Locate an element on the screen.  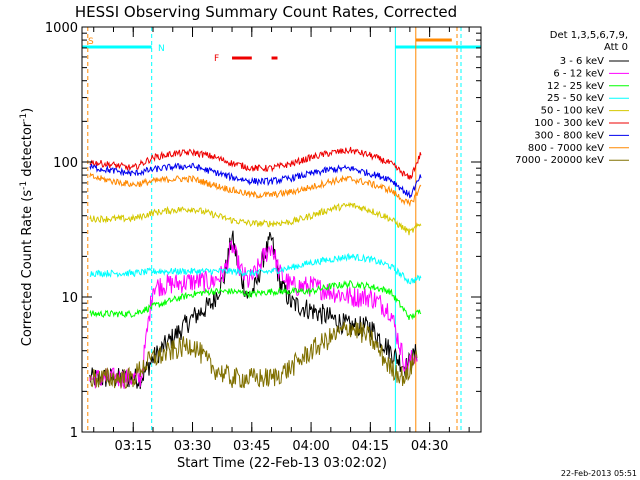
legend-entry-label: 100 - 300 keV is located at coordinates (569, 123).